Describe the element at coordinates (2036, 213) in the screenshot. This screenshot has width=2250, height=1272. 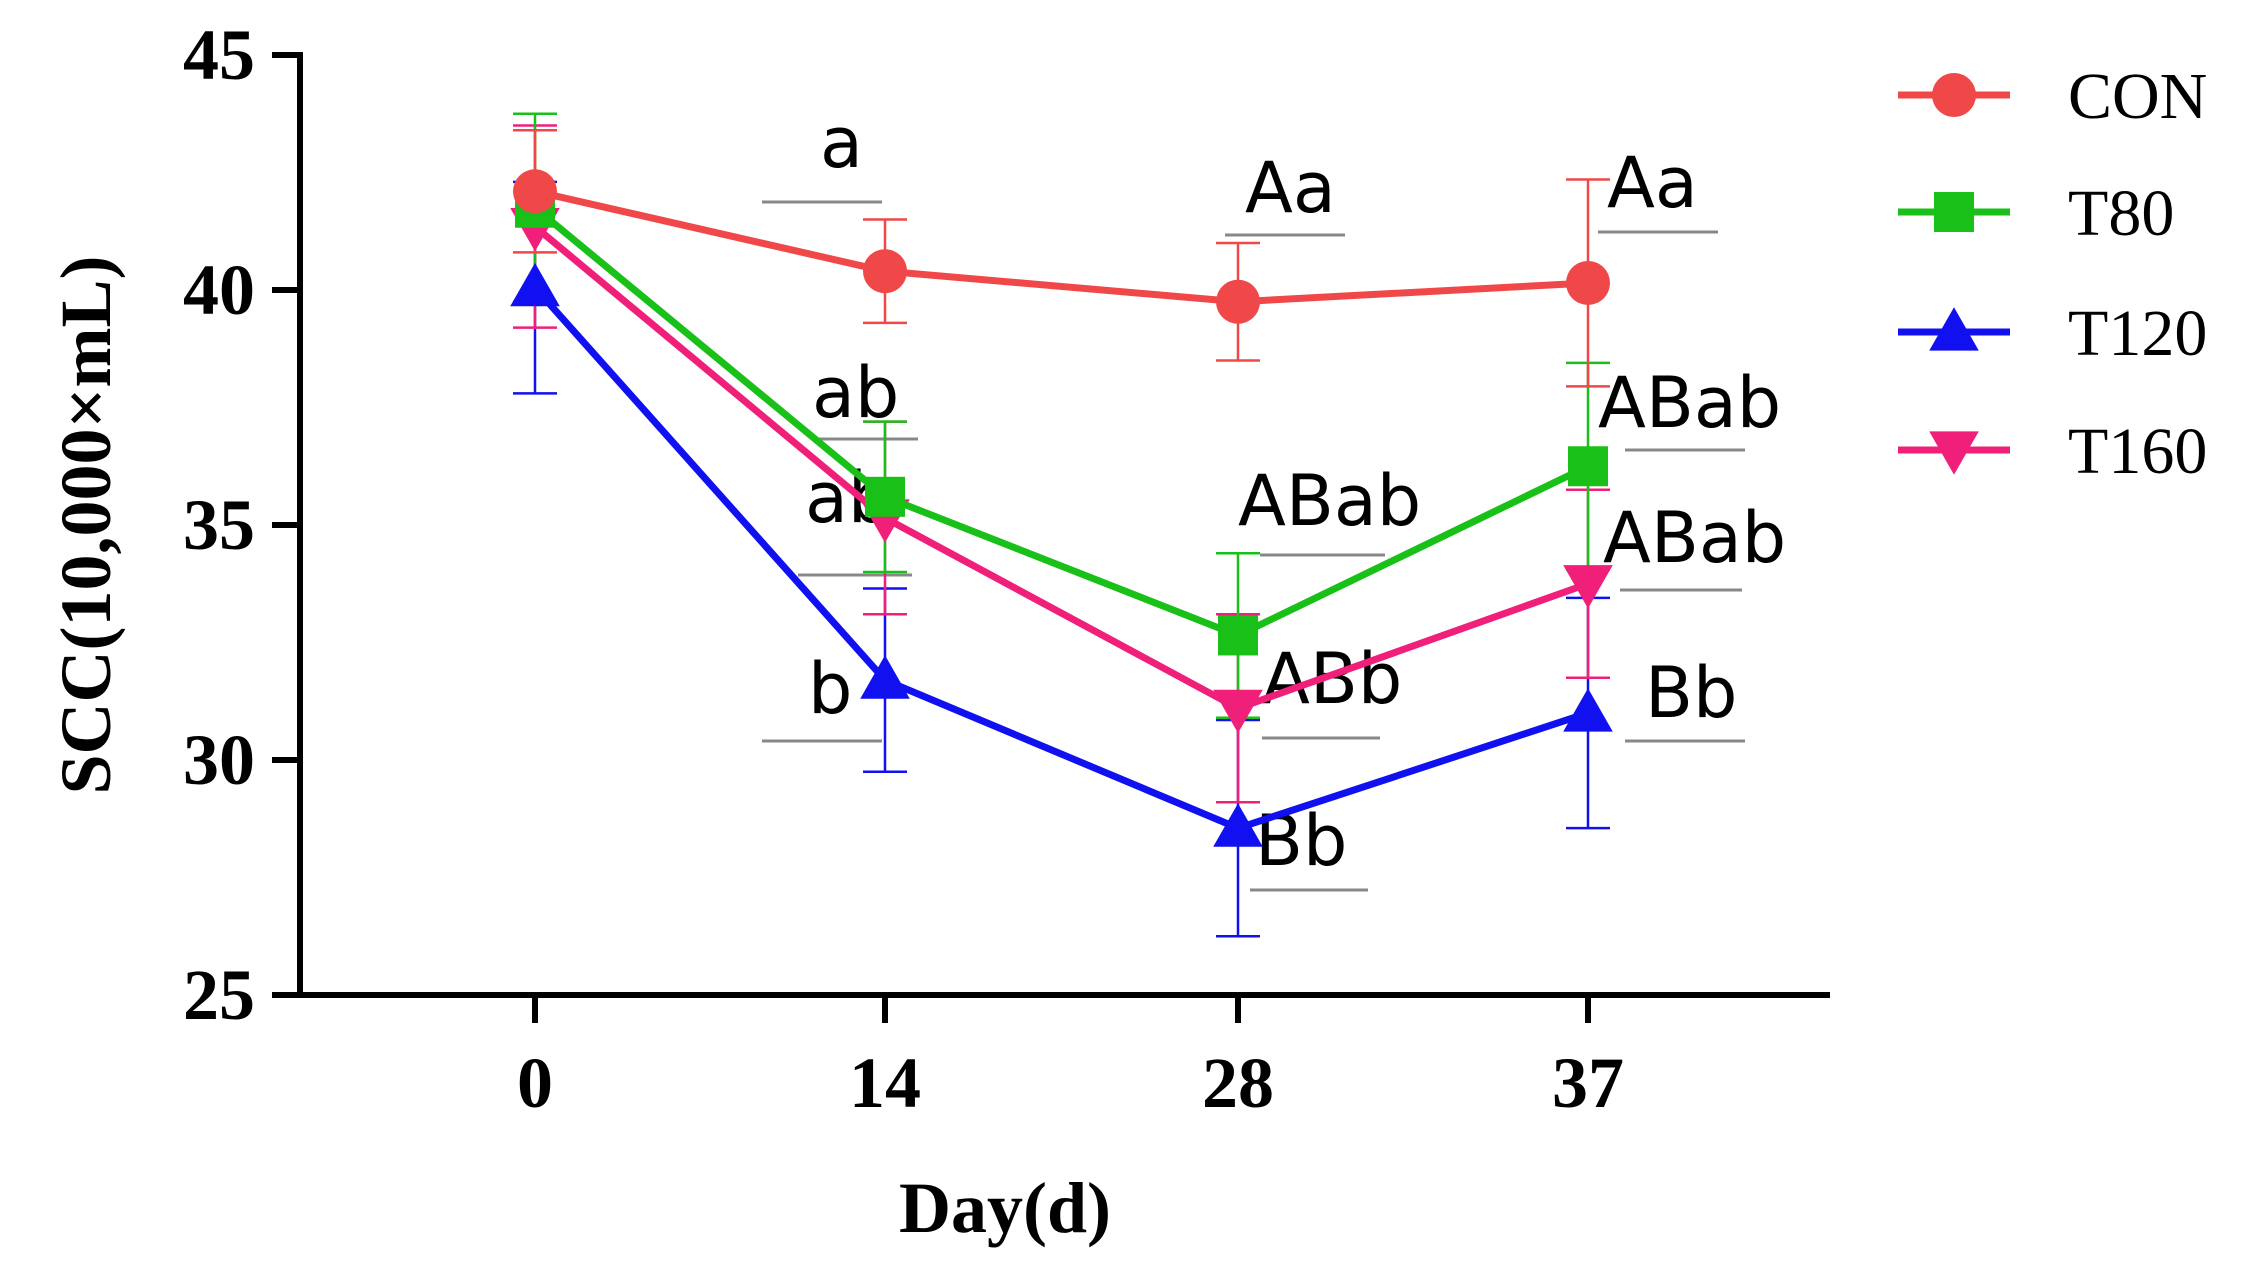
I see `legend-item-t80: T80` at that location.